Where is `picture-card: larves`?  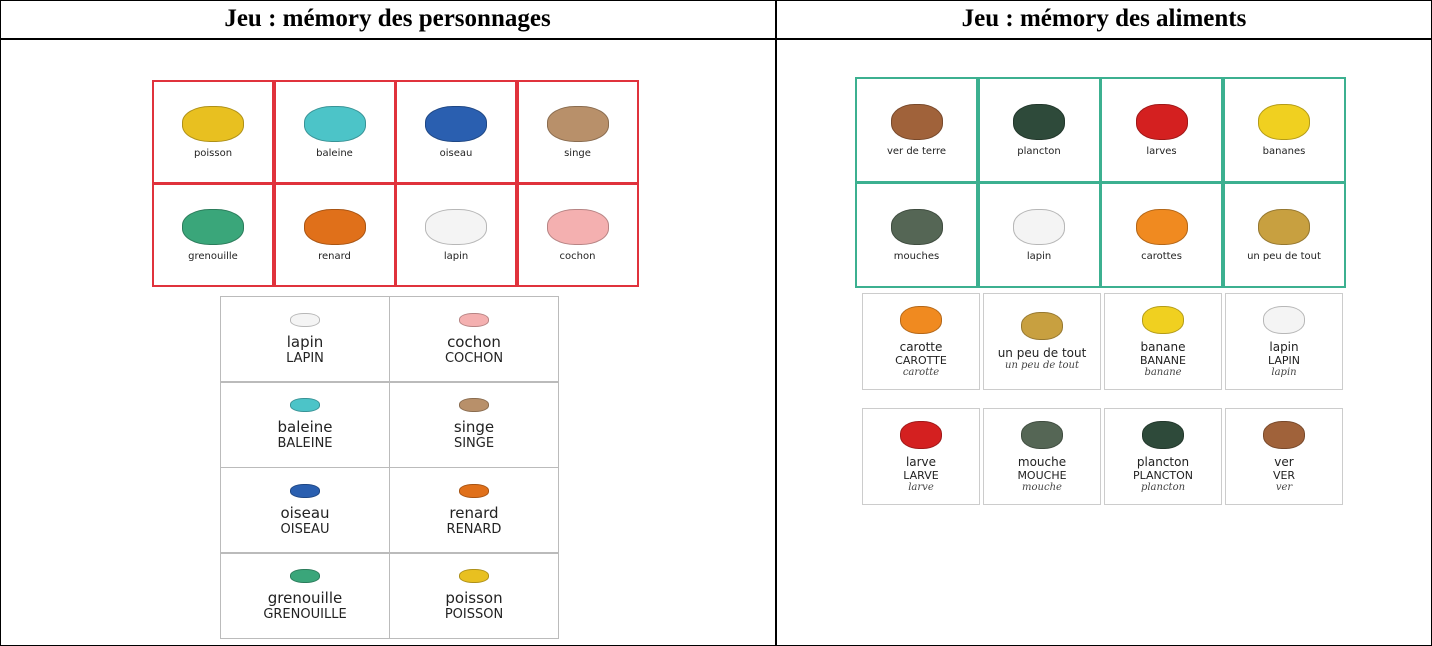 picture-card: larves is located at coordinates (1161, 130).